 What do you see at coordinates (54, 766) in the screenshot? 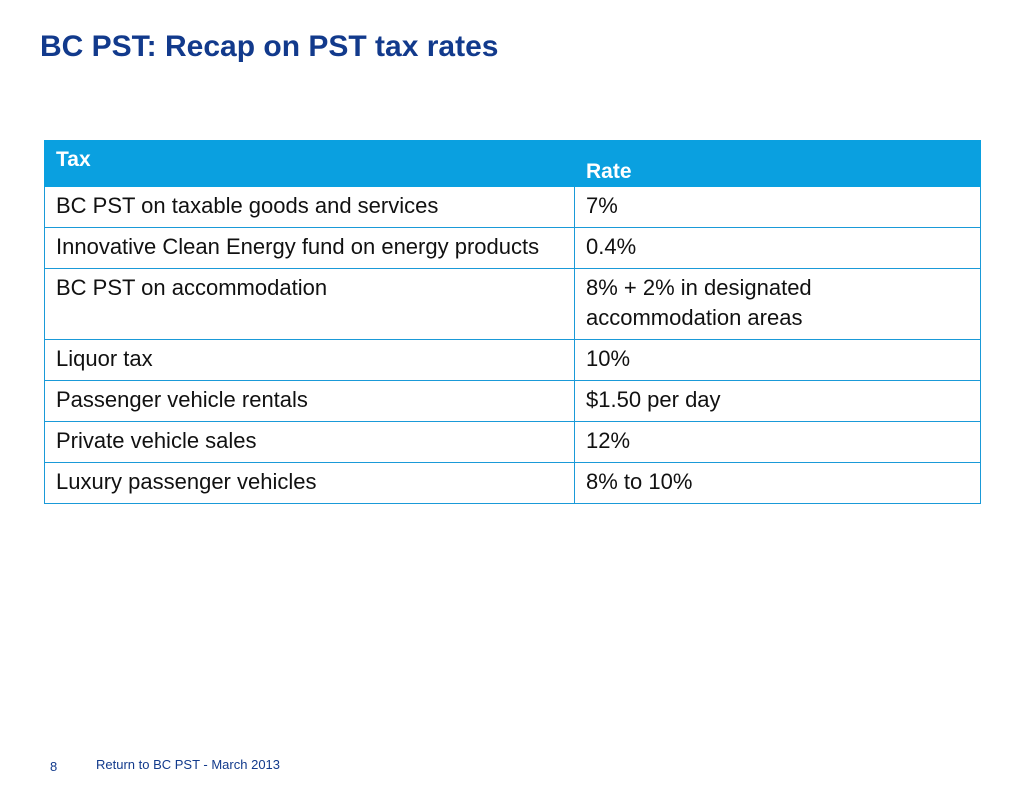
I see `page-number: 8` at bounding box center [54, 766].